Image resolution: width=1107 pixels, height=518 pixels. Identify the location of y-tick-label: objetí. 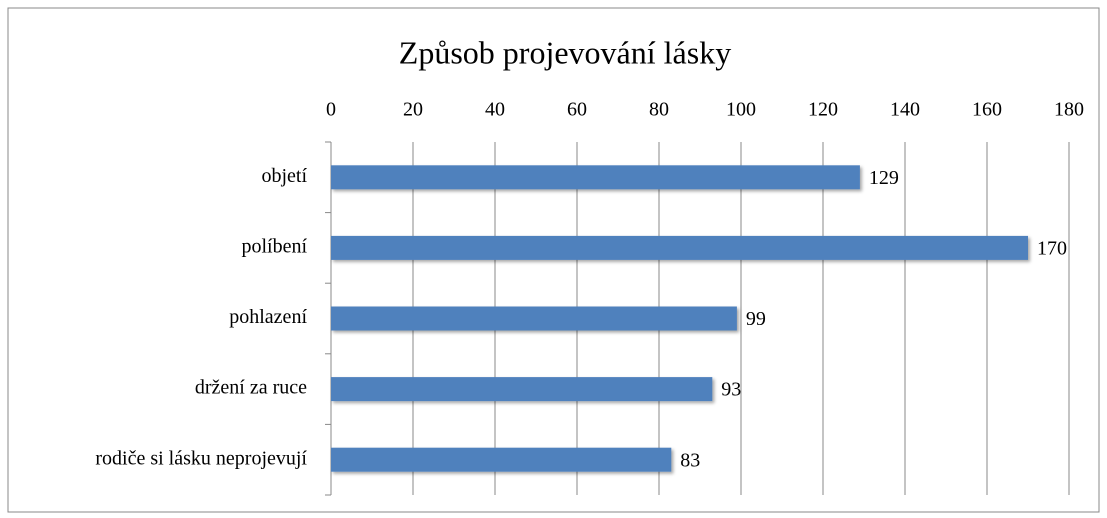
(284, 176).